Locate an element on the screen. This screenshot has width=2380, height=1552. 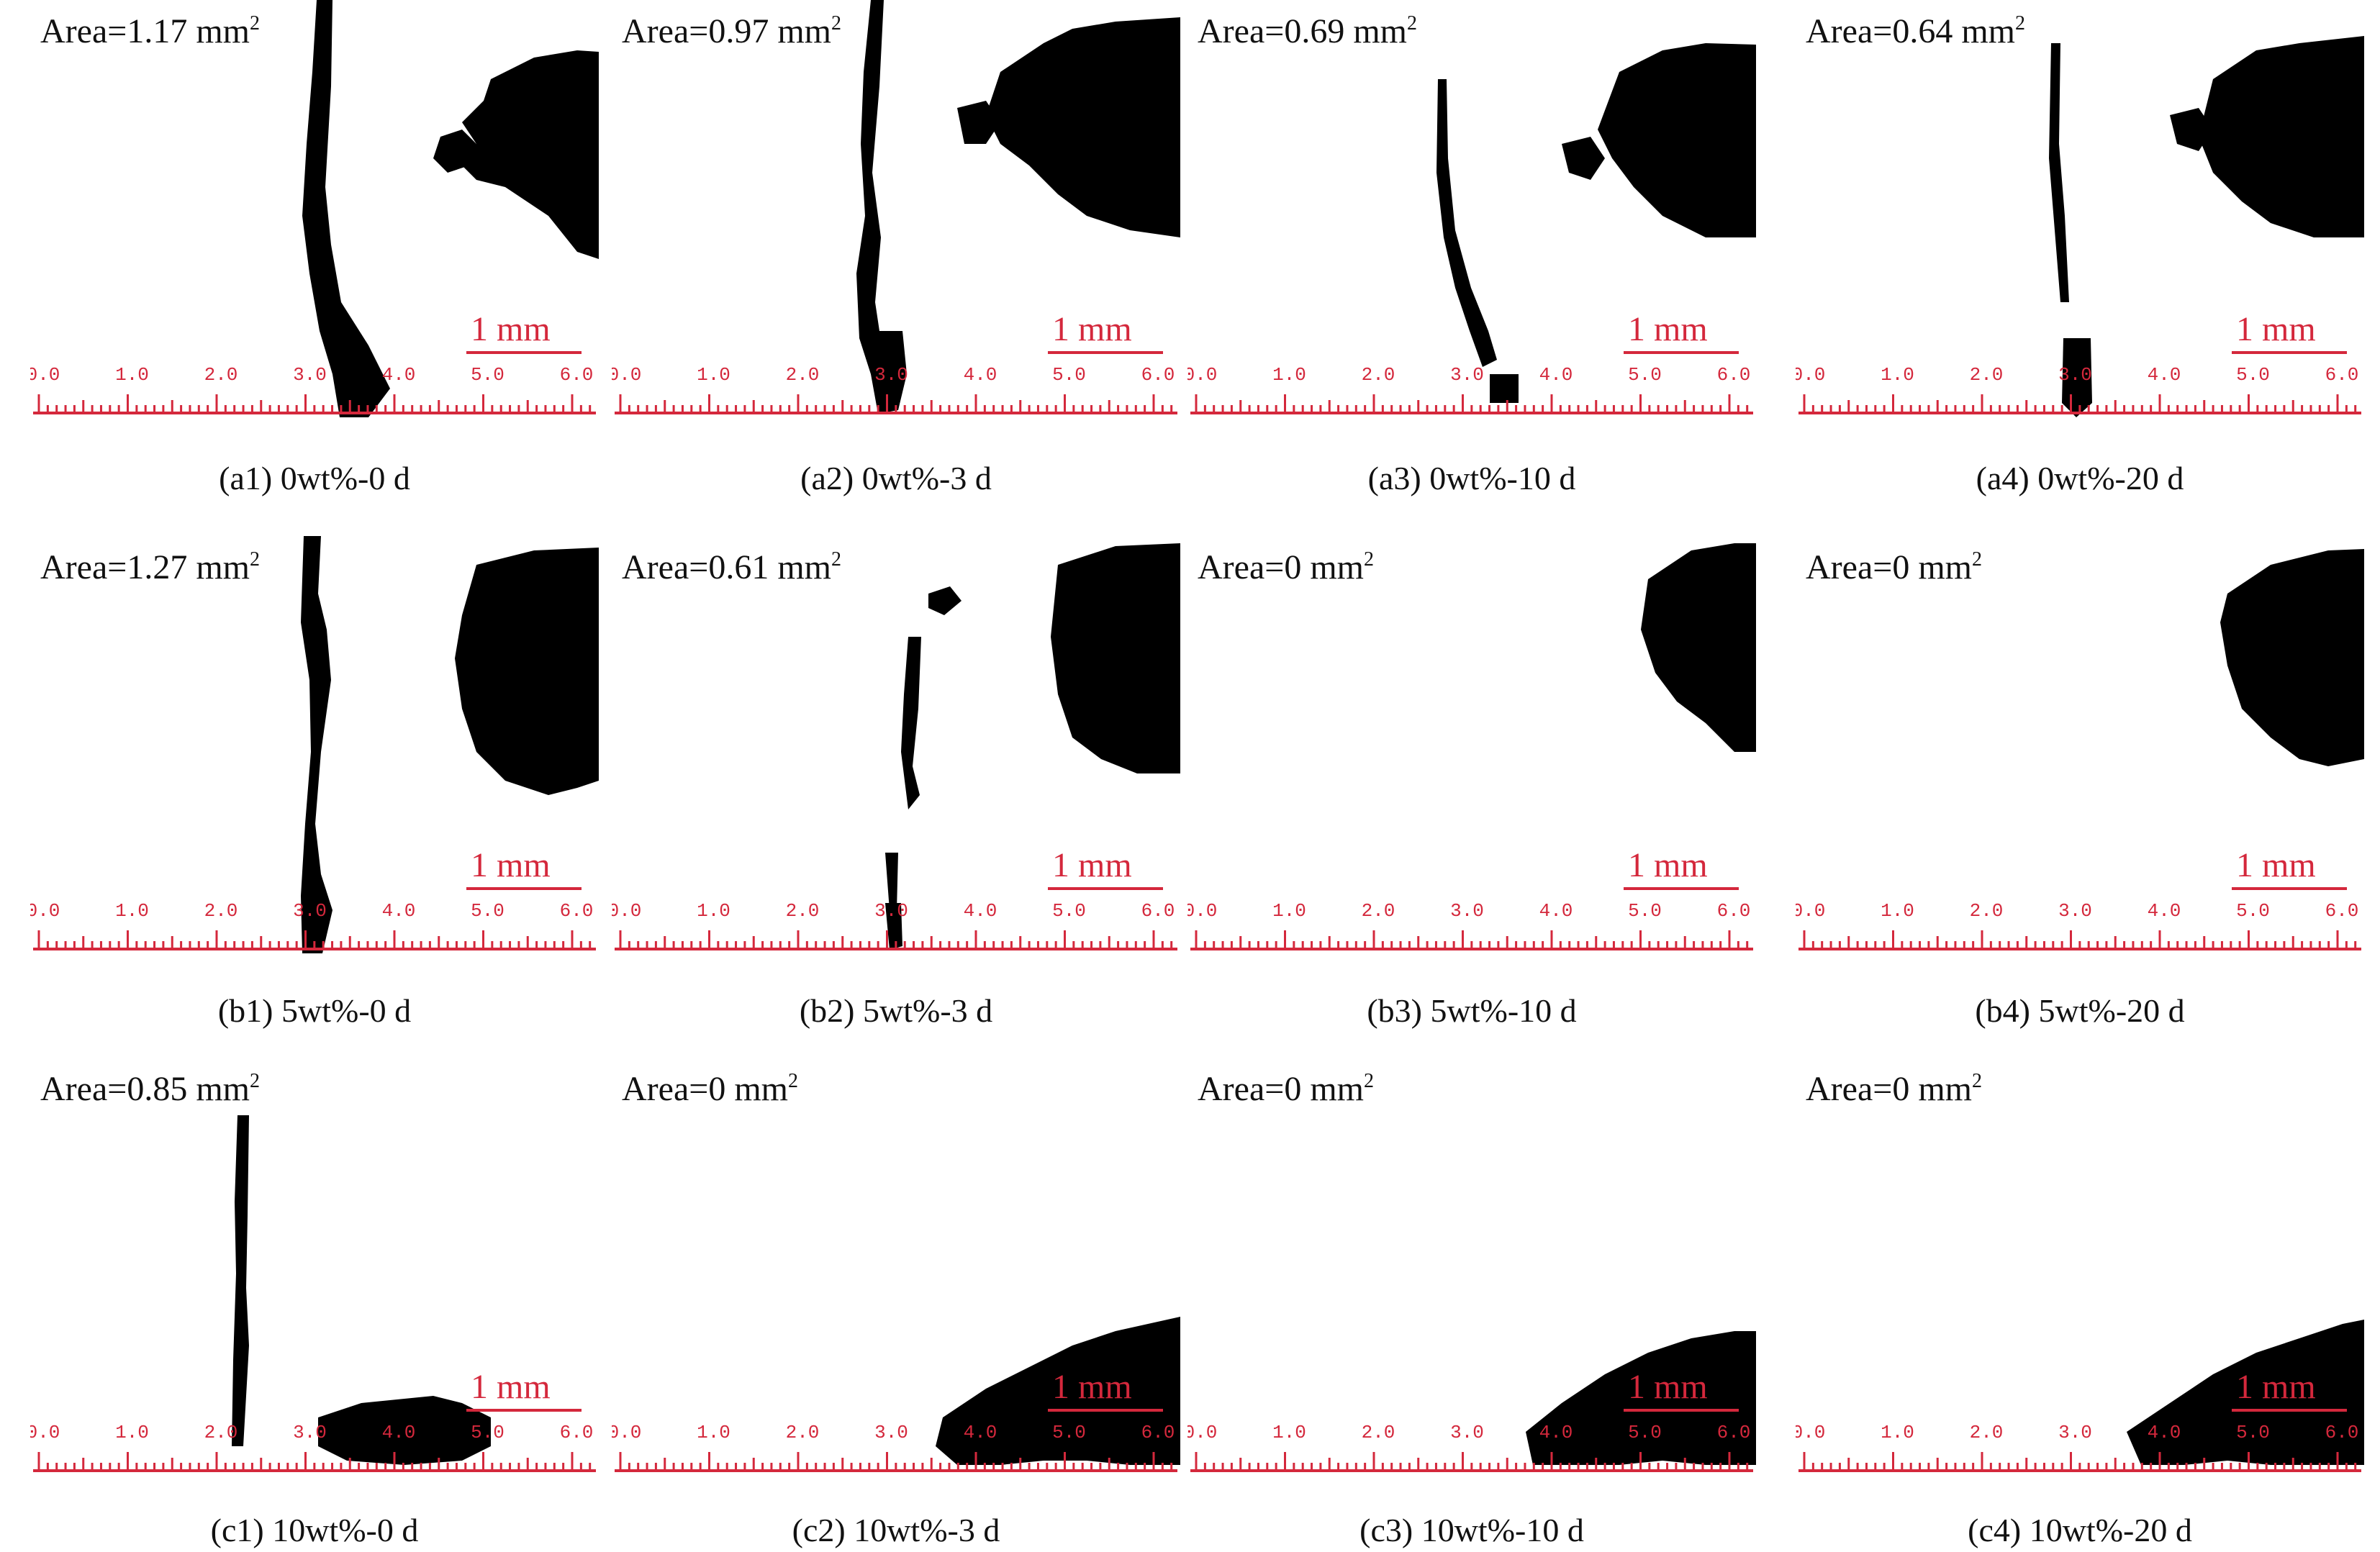
panel-caption: (c2) 10wt%-3 d is located at coordinates (896, 1530).